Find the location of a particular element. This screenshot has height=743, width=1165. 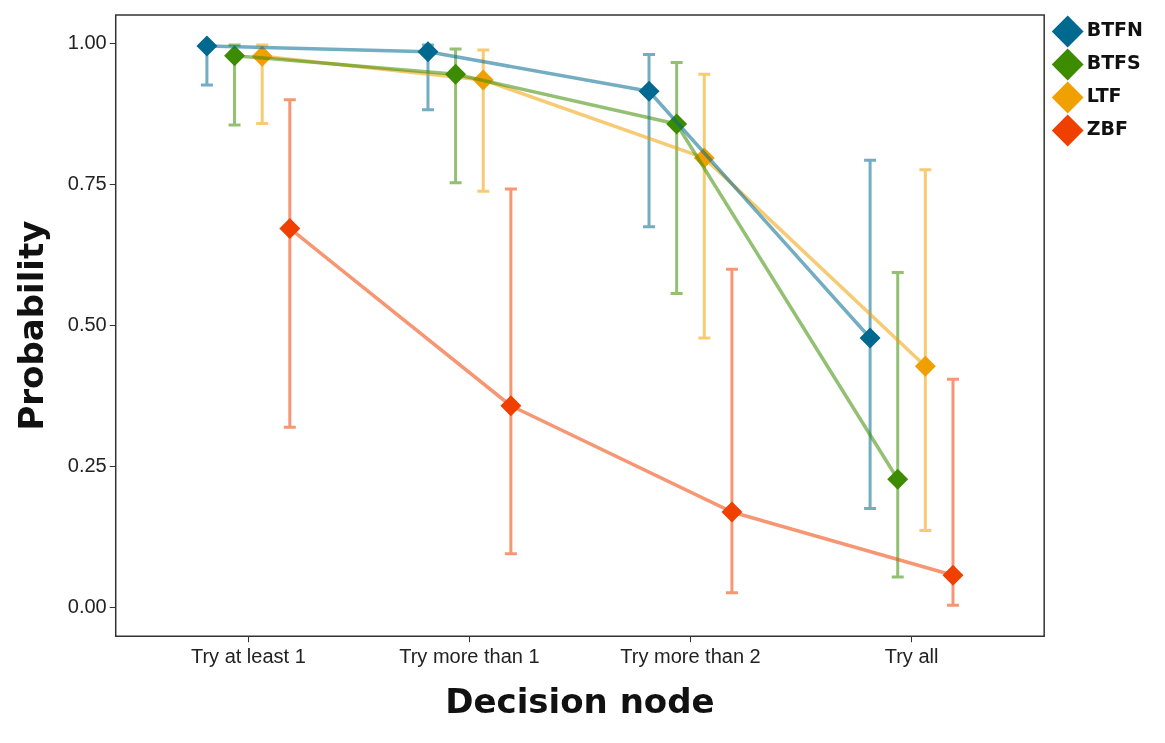

y-axis-title: Probability is located at coordinates (31, 325).